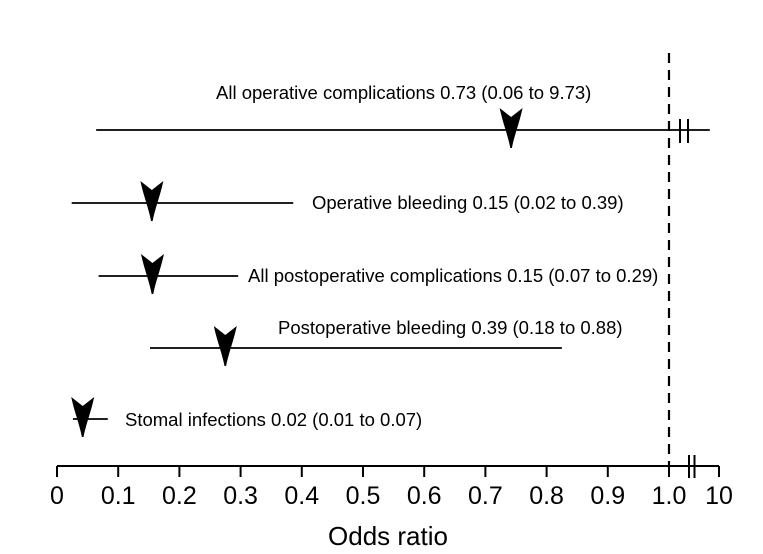  What do you see at coordinates (546, 496) in the screenshot?
I see `x-tick-label: 0.8` at bounding box center [546, 496].